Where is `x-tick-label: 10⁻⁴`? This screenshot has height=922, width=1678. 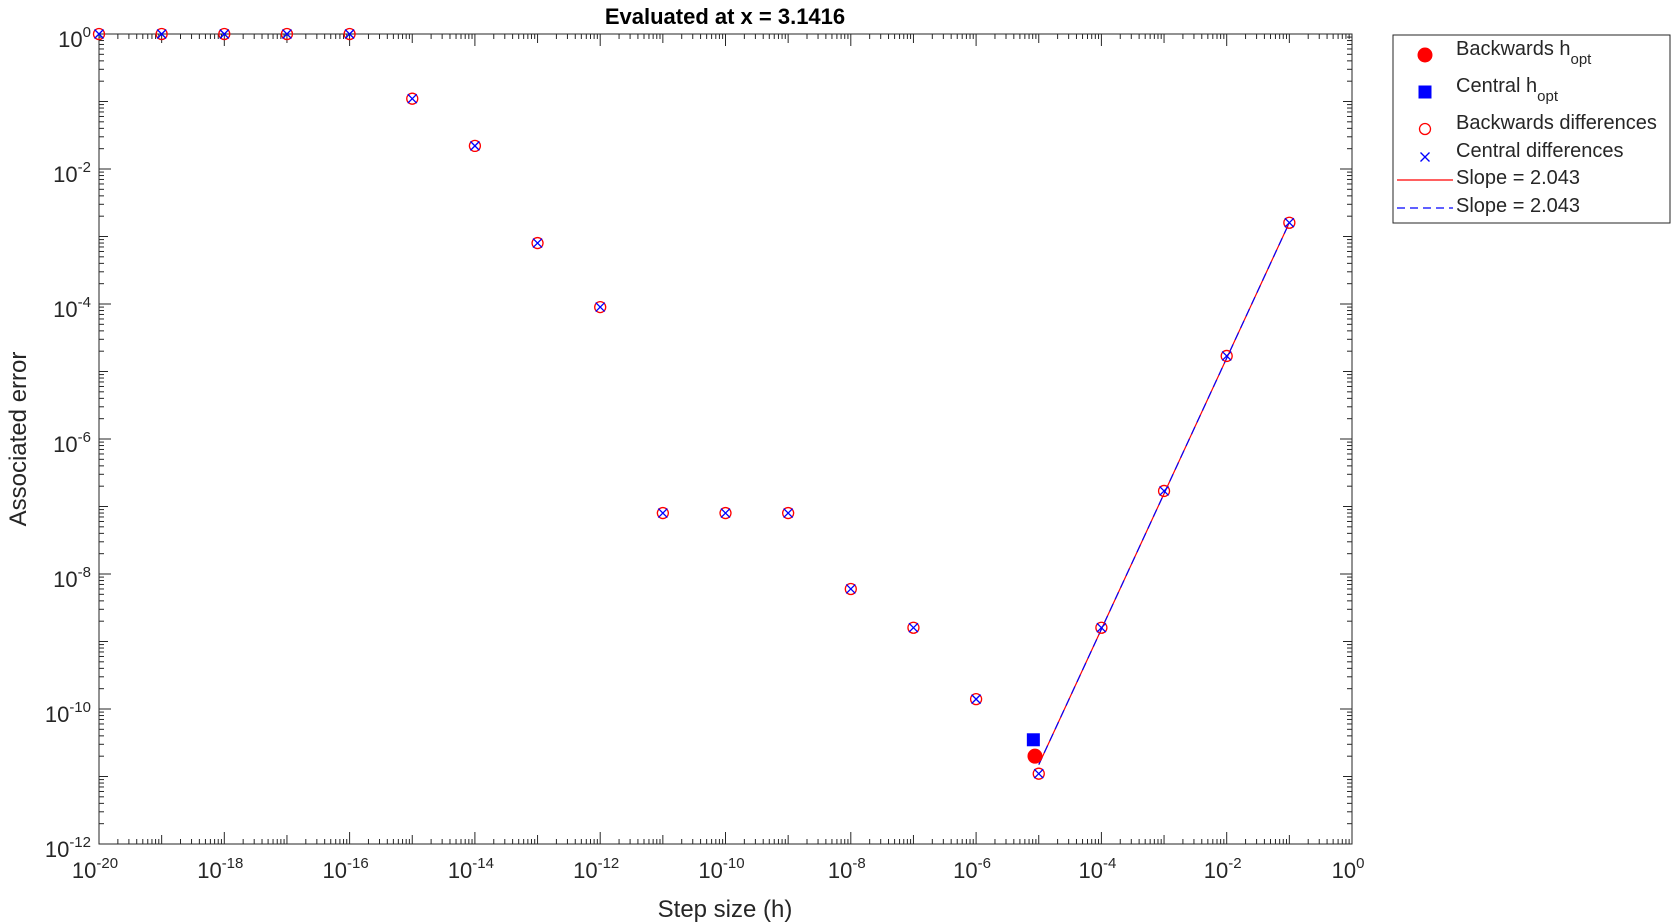
x-tick-label: 10⁻⁴ is located at coordinates (1097, 869).